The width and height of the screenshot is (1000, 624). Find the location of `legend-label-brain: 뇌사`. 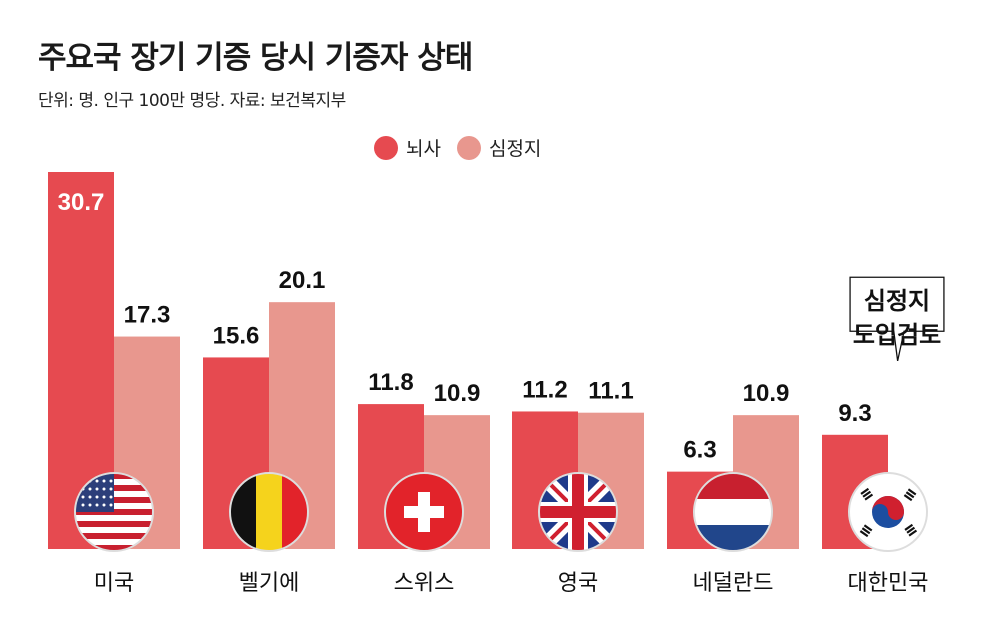

legend-label-brain: 뇌사 is located at coordinates (423, 149).